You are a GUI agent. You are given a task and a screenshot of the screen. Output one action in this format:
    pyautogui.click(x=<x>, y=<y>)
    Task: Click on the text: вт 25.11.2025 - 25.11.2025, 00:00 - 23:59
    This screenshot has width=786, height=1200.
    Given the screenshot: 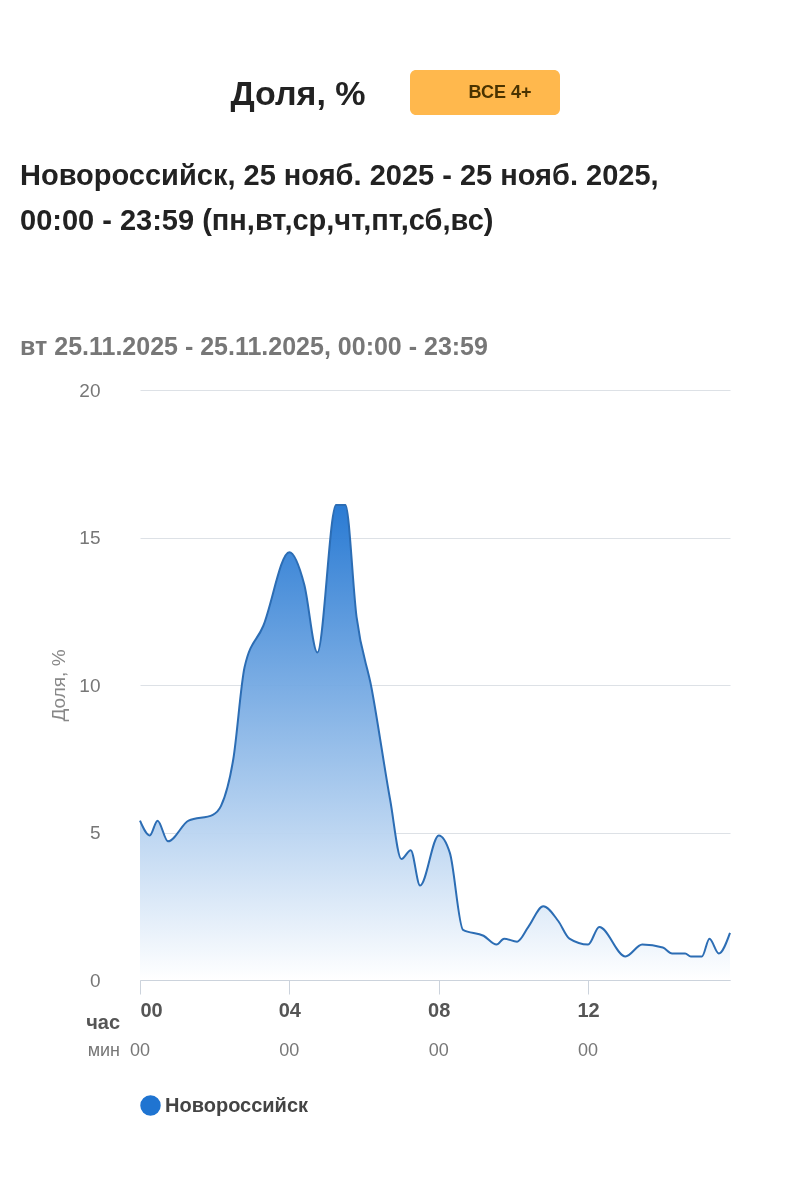 What is the action you would take?
    pyautogui.click(x=254, y=346)
    